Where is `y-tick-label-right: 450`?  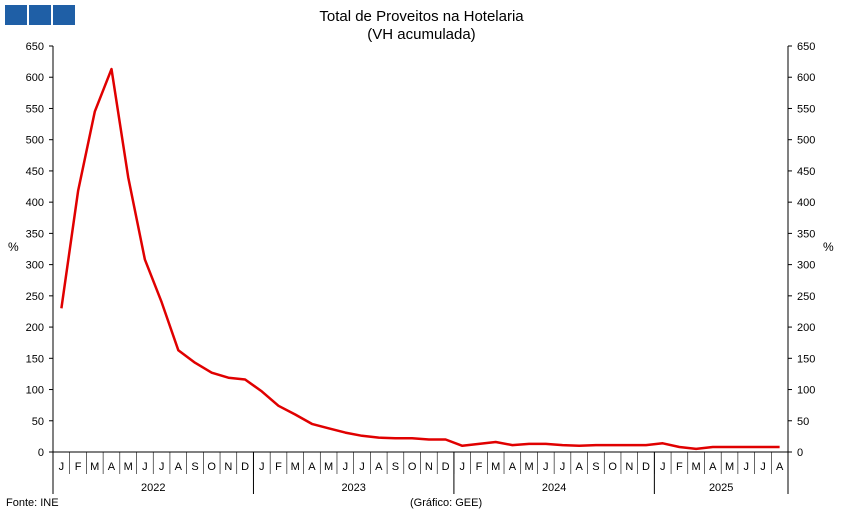 y-tick-label-right: 450 is located at coordinates (806, 172).